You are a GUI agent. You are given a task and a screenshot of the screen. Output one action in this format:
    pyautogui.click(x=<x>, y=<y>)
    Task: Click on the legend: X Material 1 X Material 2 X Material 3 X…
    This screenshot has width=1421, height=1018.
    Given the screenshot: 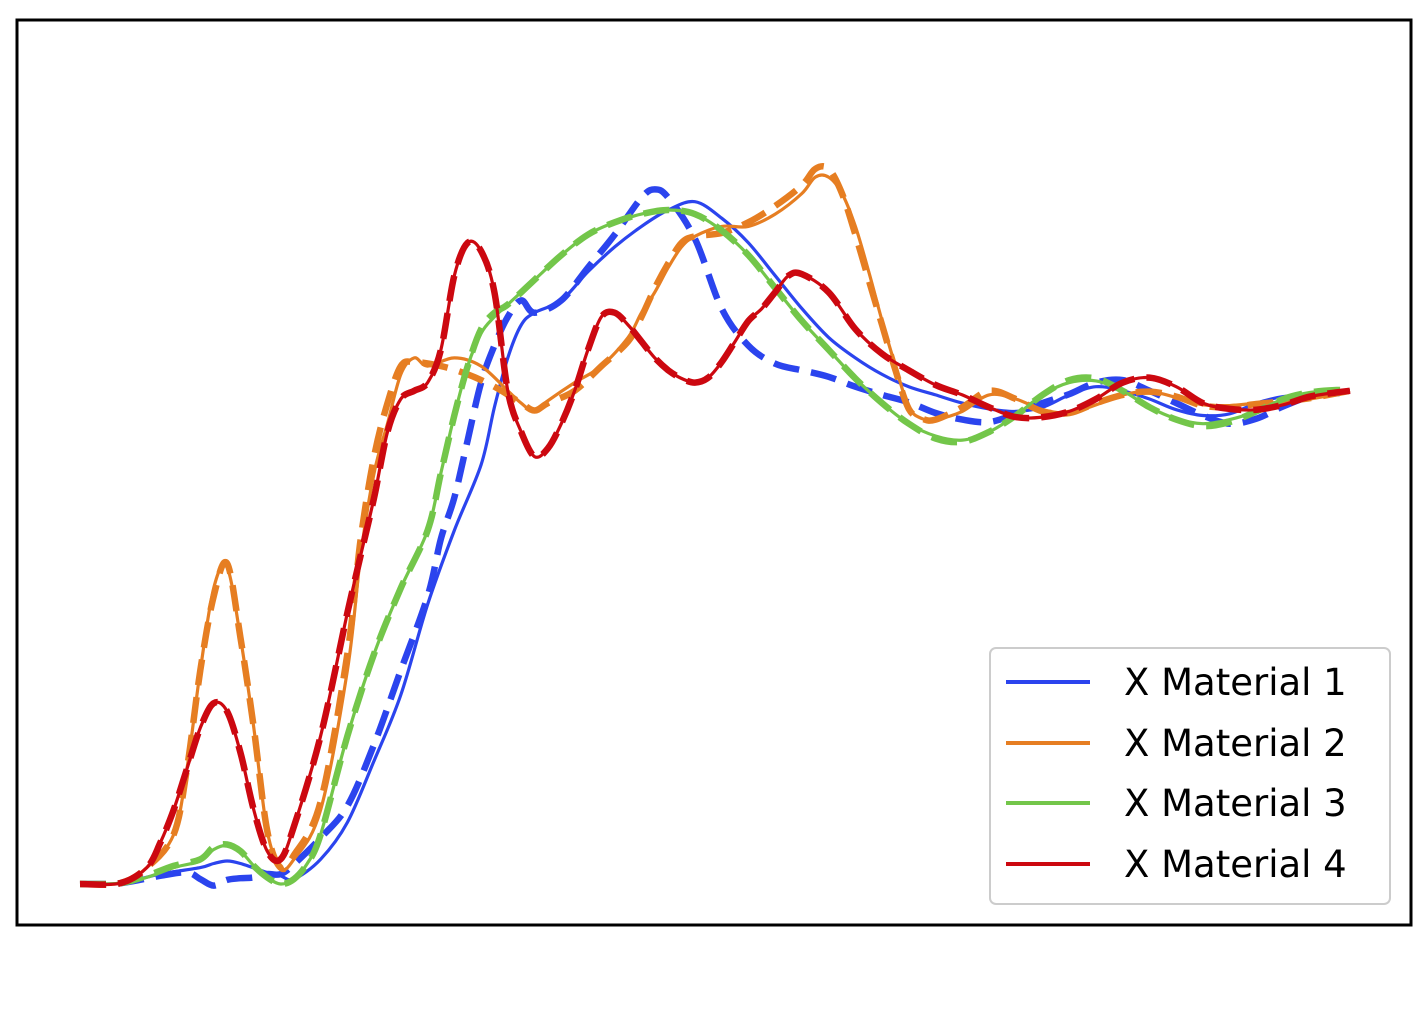 What is the action you would take?
    pyautogui.click(x=1190, y=776)
    